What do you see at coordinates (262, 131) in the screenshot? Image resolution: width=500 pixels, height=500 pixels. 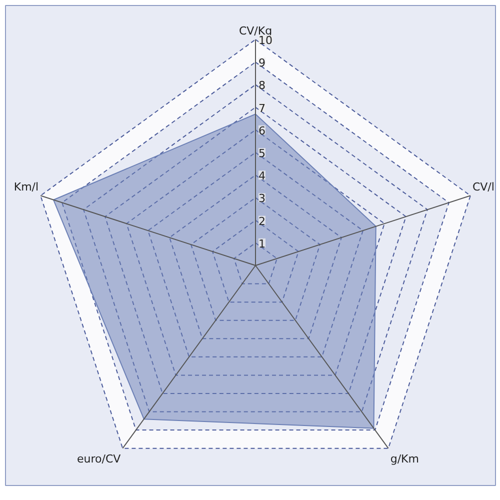 I see `y-tick-label: 6` at bounding box center [262, 131].